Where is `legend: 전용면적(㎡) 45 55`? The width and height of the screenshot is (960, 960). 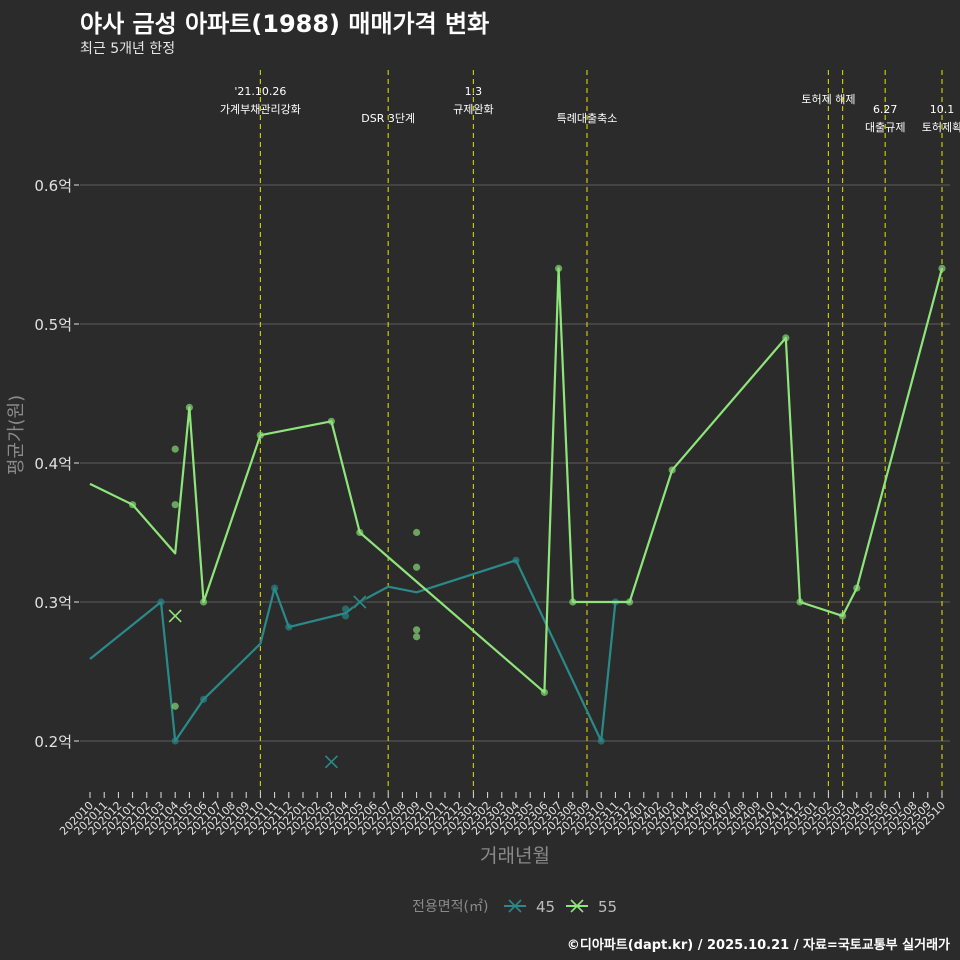
legend: 전용면적(㎡) 45 55 is located at coordinates (514, 907).